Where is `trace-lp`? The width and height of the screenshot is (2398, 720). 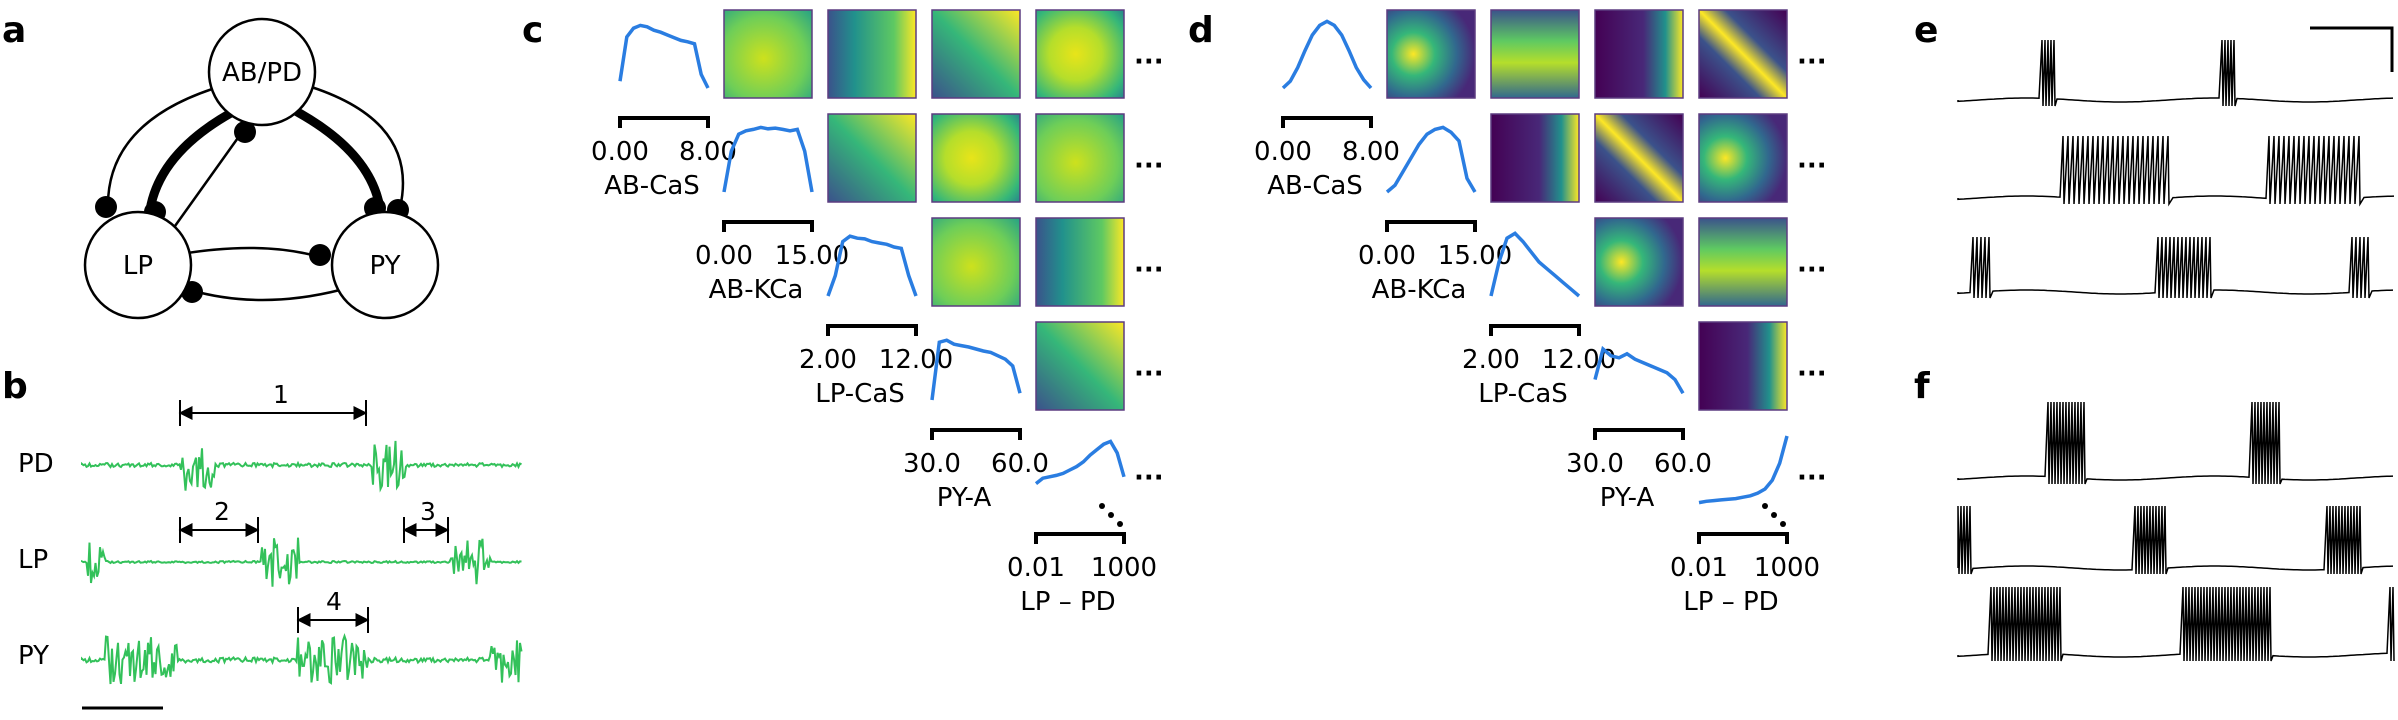 trace-lp is located at coordinates (301, 562).